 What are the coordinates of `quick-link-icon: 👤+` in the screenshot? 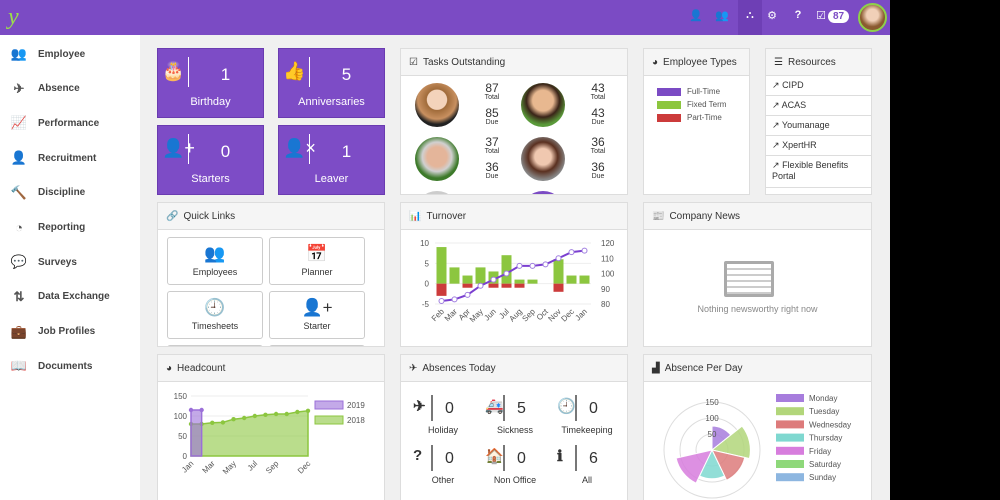 It's located at (317, 307).